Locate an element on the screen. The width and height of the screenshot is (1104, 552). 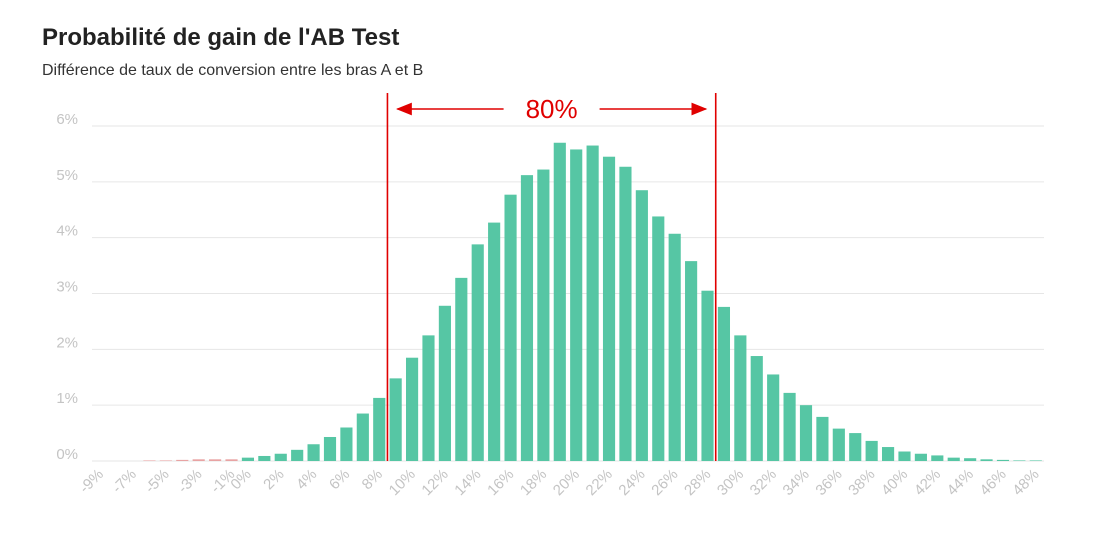
y-tick-label: 1% is located at coordinates (67, 398).